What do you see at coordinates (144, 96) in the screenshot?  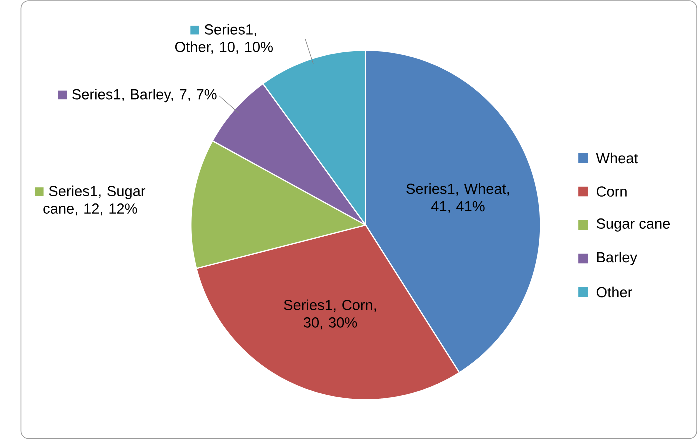 I see `data-label: Series1, Barley, 7, 7%` at bounding box center [144, 96].